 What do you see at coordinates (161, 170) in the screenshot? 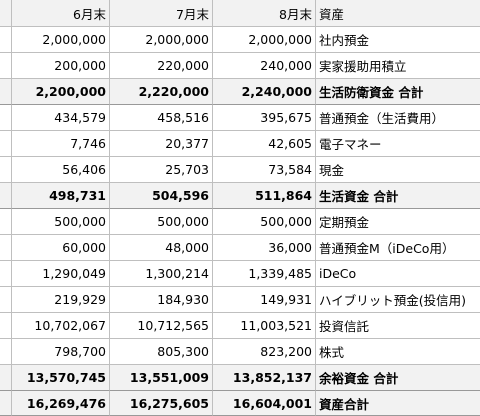
I see `cell-july: 25,703` at bounding box center [161, 170].